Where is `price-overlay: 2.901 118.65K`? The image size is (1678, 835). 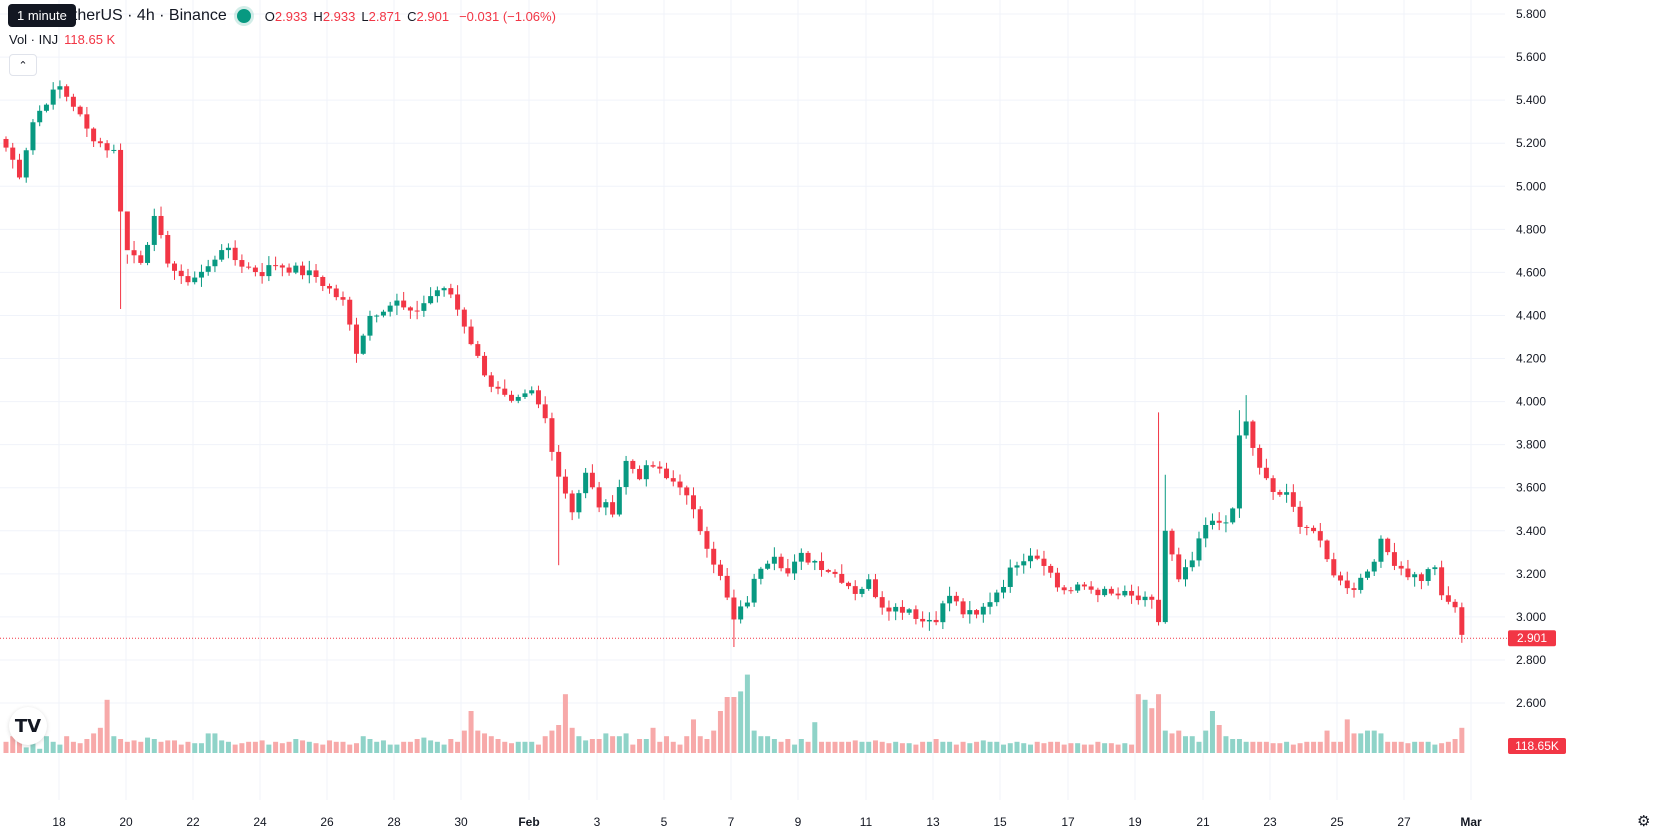
price-overlay: 2.901 118.65K is located at coordinates (783, 692).